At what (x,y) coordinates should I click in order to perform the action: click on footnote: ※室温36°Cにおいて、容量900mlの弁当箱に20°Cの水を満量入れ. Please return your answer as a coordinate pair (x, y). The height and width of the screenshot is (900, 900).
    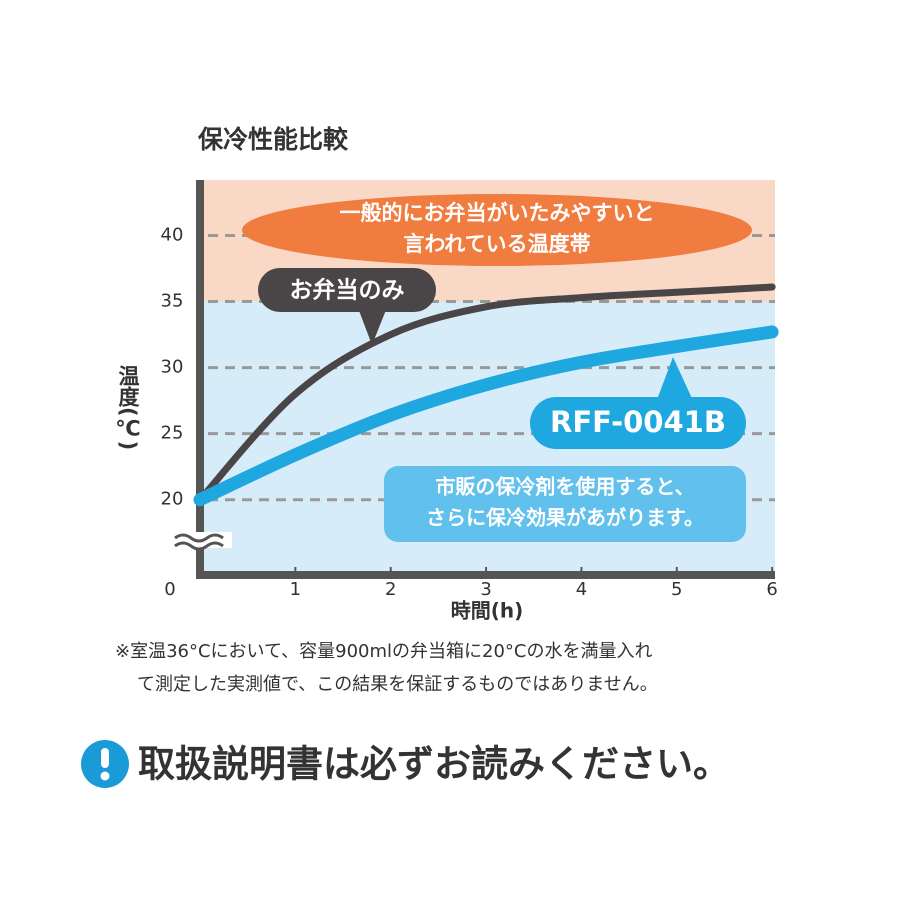
    Looking at the image, I should click on (383, 651).